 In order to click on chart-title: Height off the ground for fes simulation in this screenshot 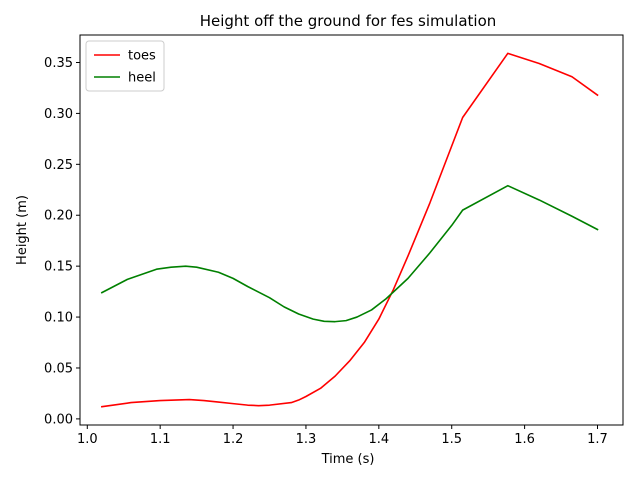, I will do `click(348, 21)`.